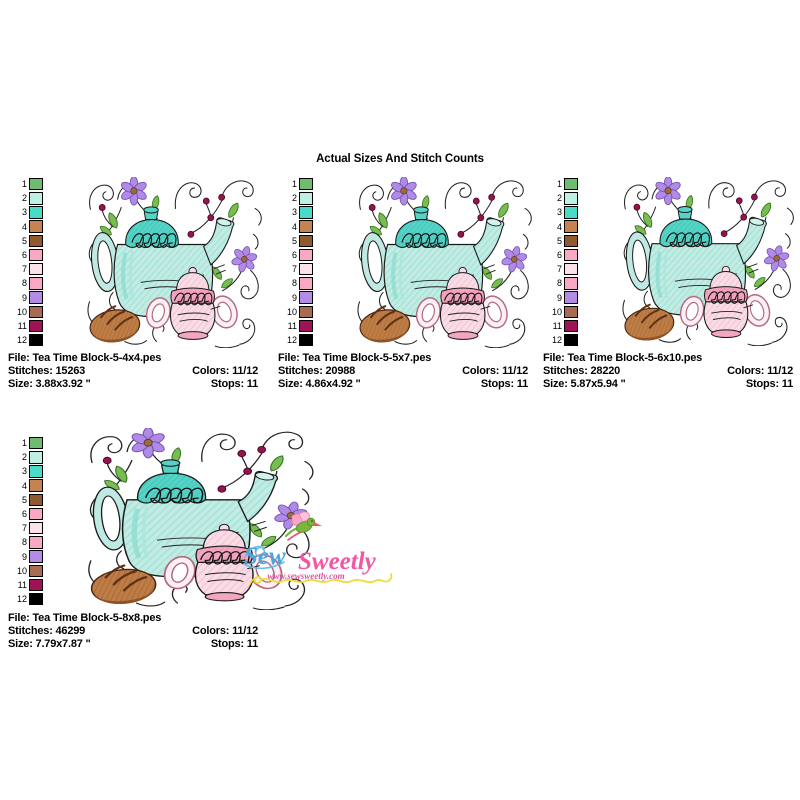  What do you see at coordinates (584, 384) in the screenshot?
I see `design-size: Size: 5.87x5.94 "` at bounding box center [584, 384].